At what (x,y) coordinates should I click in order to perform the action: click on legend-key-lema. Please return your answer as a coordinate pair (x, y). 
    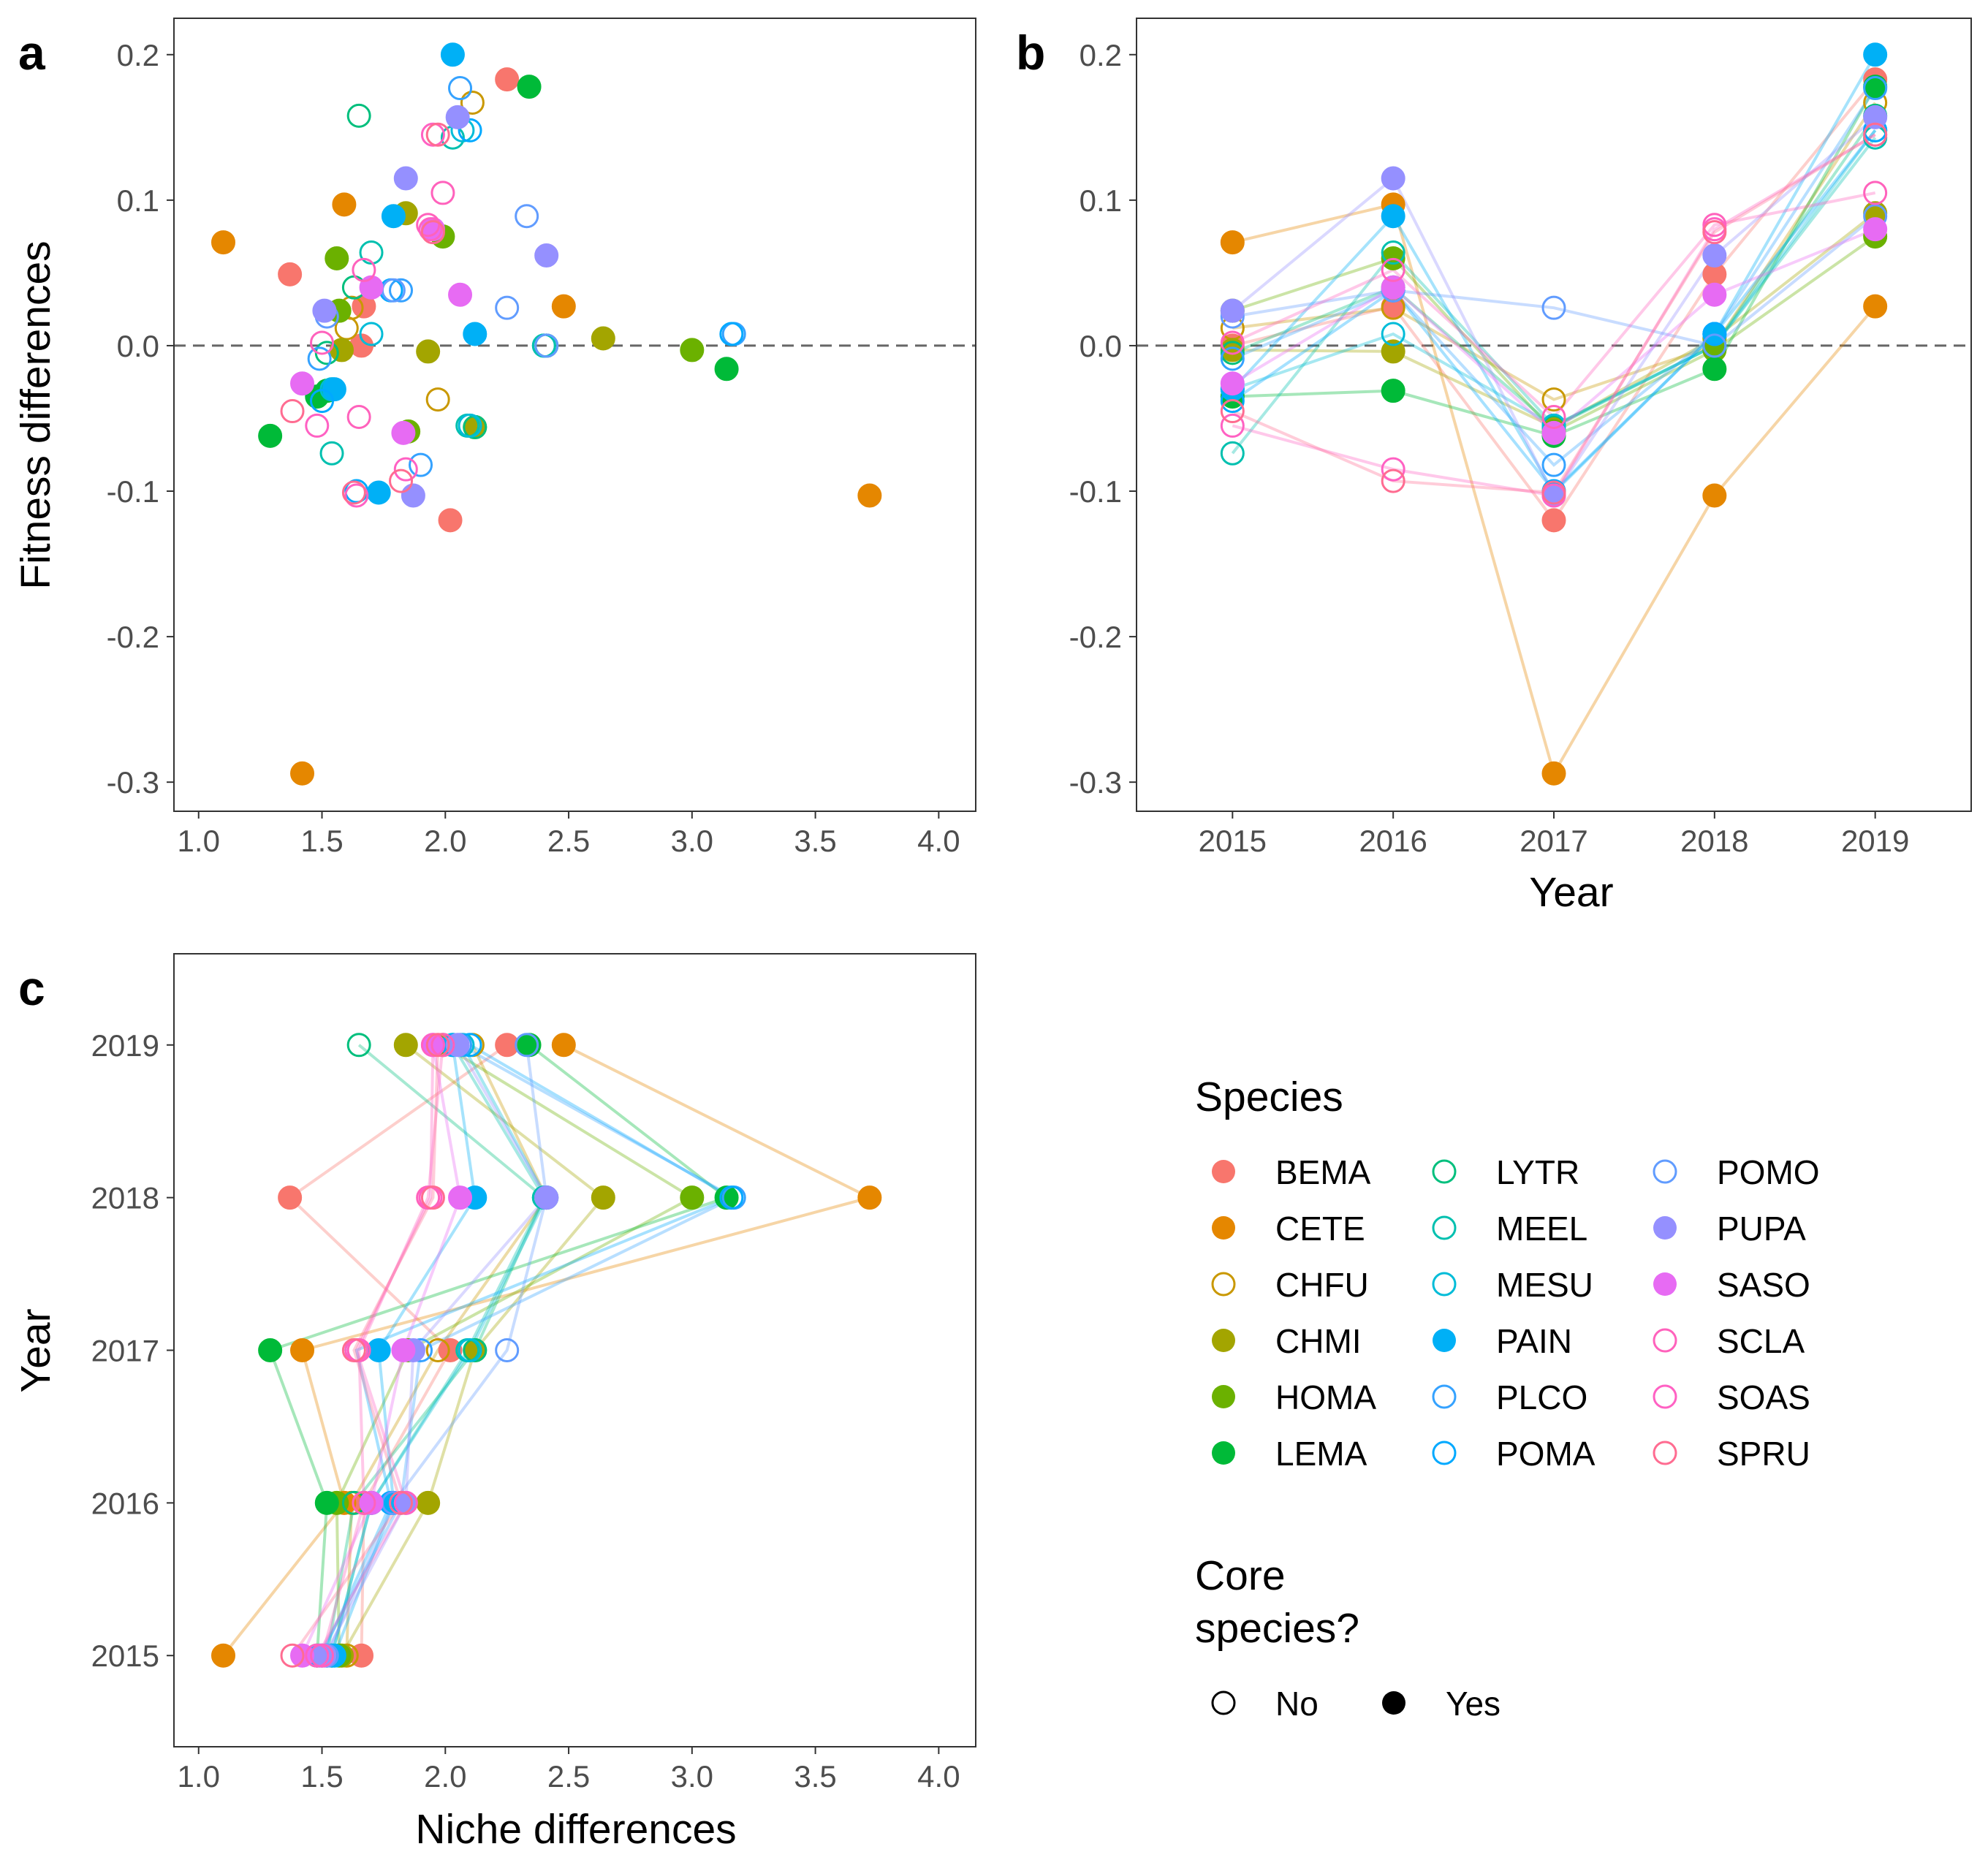
    Looking at the image, I should click on (1223, 1453).